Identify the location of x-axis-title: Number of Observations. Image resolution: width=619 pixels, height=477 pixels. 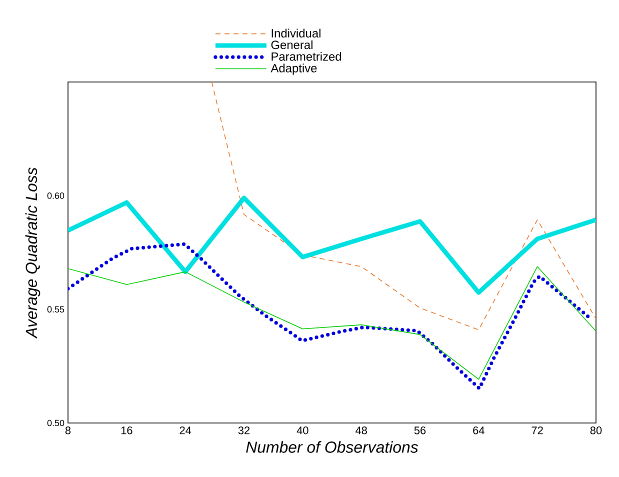
(332, 447).